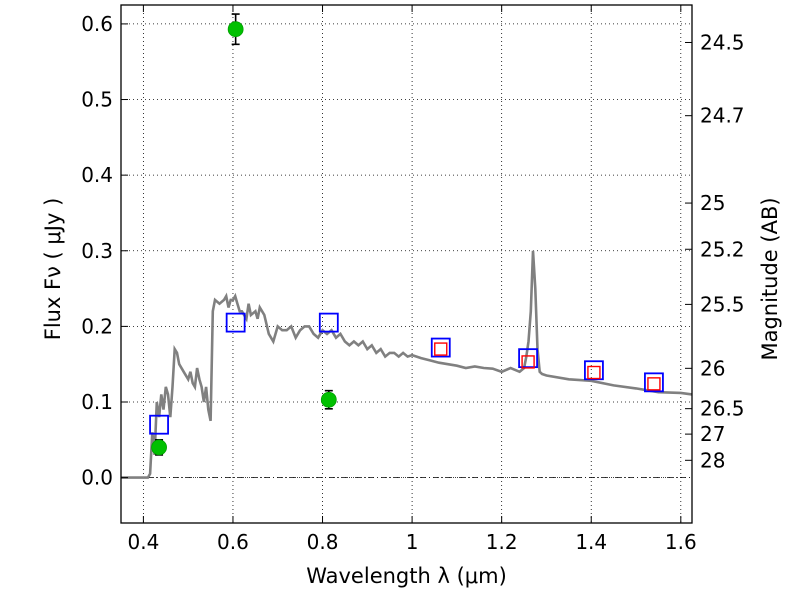 The height and width of the screenshot is (600, 800). I want to click on y-tick-label: 0.1, so click(97, 402).